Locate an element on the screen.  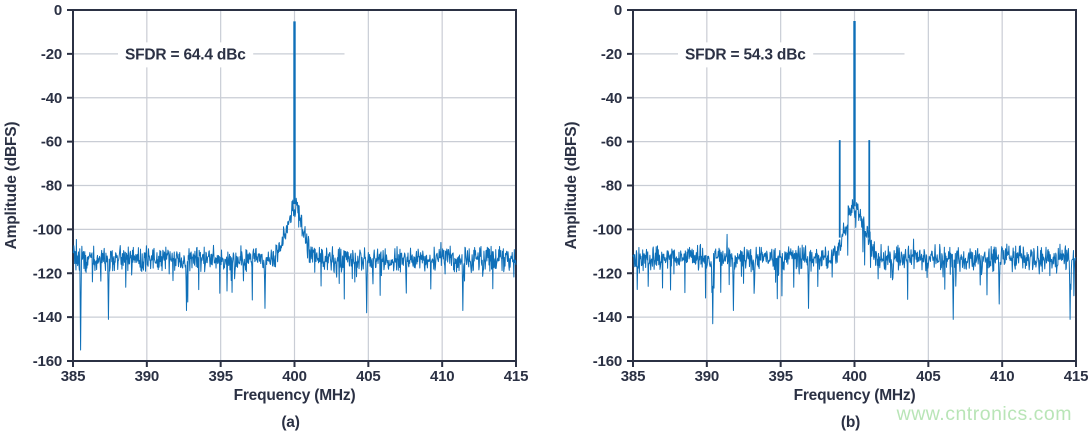
sfdr-annotation: SFDR = 64.4 dBc is located at coordinates (186, 55).